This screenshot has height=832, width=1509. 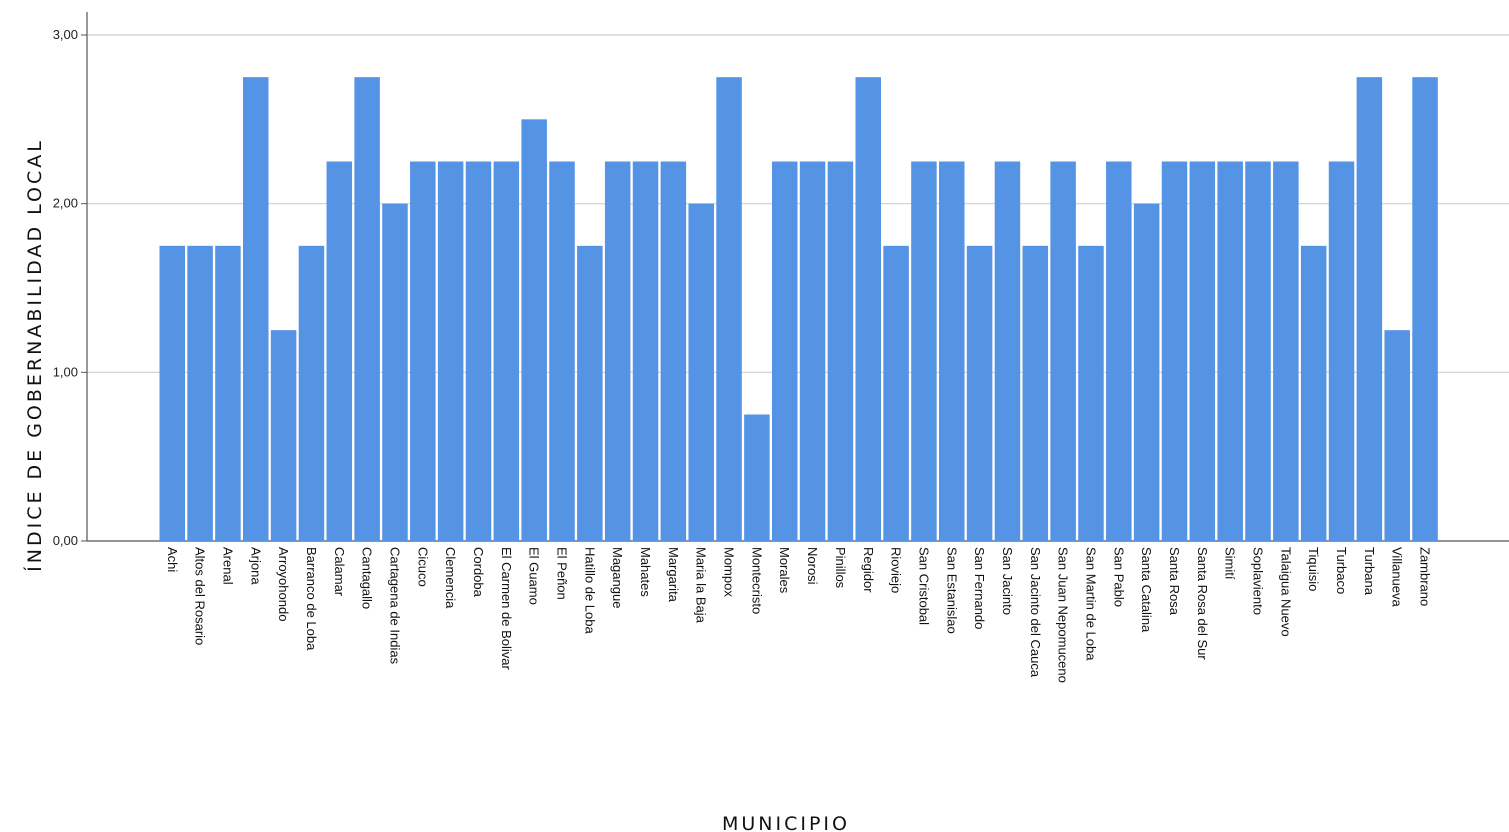 I want to click on x-tick-label: San Estanislao, so click(x=951, y=590).